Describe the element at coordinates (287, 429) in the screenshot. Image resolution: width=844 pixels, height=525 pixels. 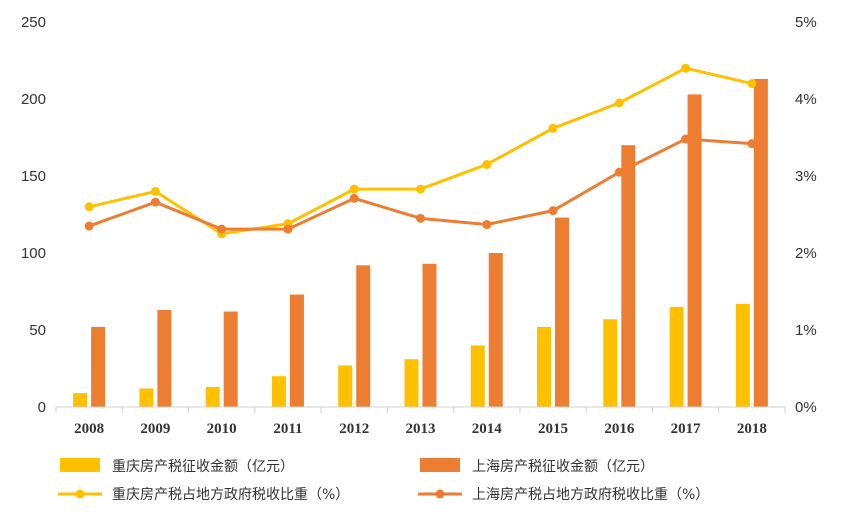
I see `x-tick-label: 2011` at that location.